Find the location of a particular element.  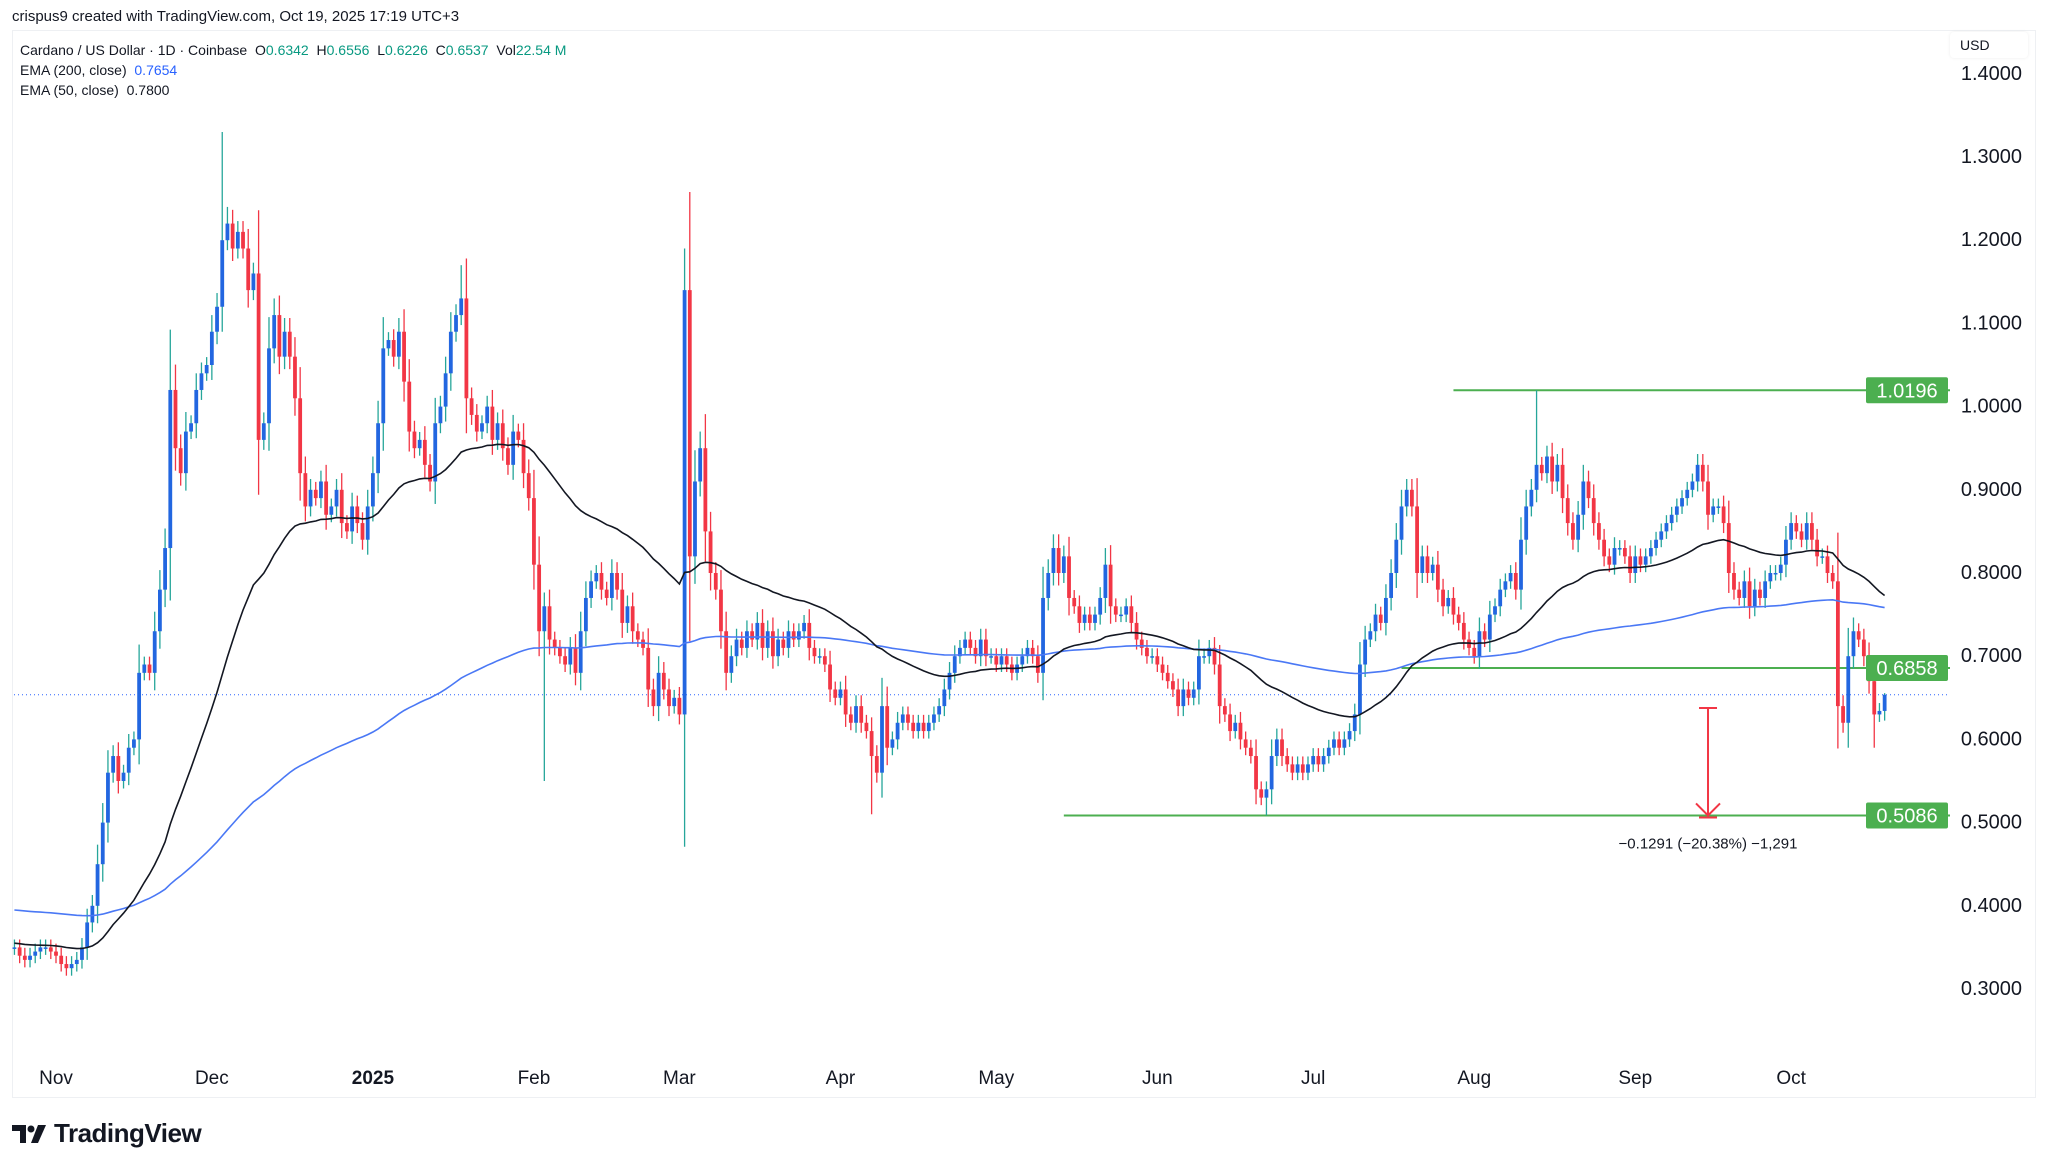

ema200-value: 0.7654 is located at coordinates (156, 70).